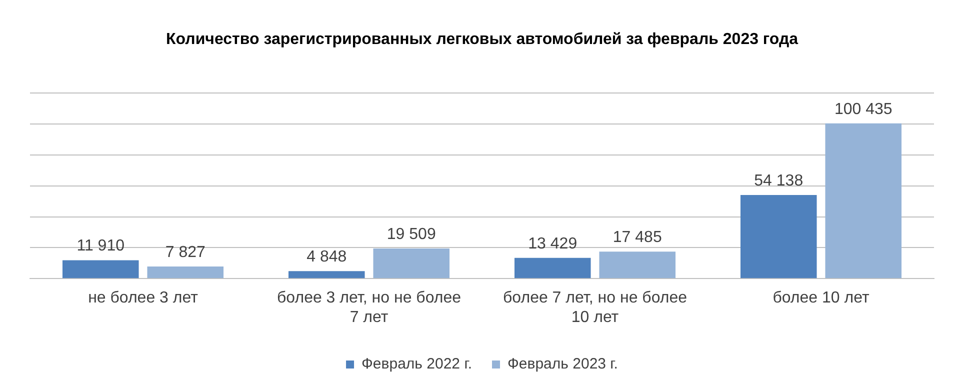  What do you see at coordinates (411, 234) in the screenshot?
I see `data-label: 19 509` at bounding box center [411, 234].